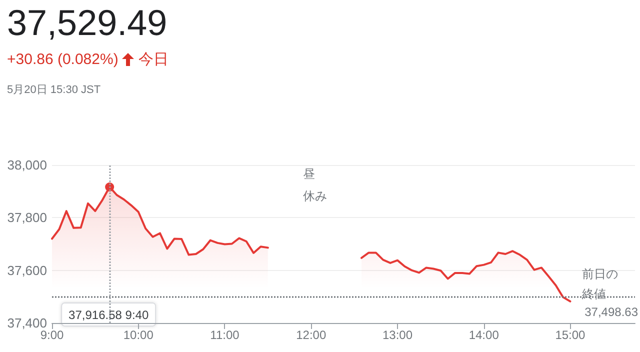 The image size is (640, 352). Describe the element at coordinates (27, 218) in the screenshot. I see `y-tick-label: 37,800` at that location.